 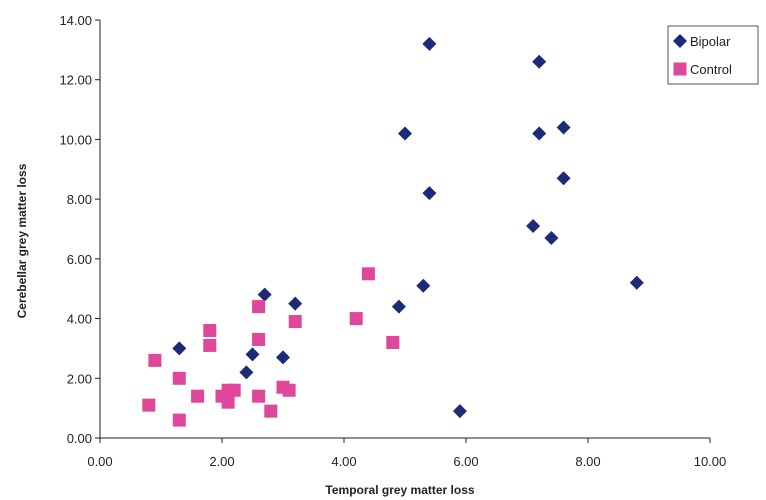 What do you see at coordinates (79, 319) in the screenshot?
I see `y-tick-label: 4.00` at bounding box center [79, 319].